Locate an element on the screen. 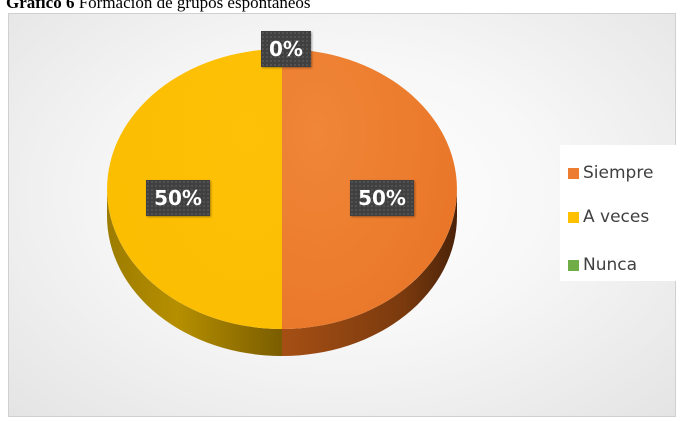  caption-text: Formación de grupos espontáneos is located at coordinates (192, 6).